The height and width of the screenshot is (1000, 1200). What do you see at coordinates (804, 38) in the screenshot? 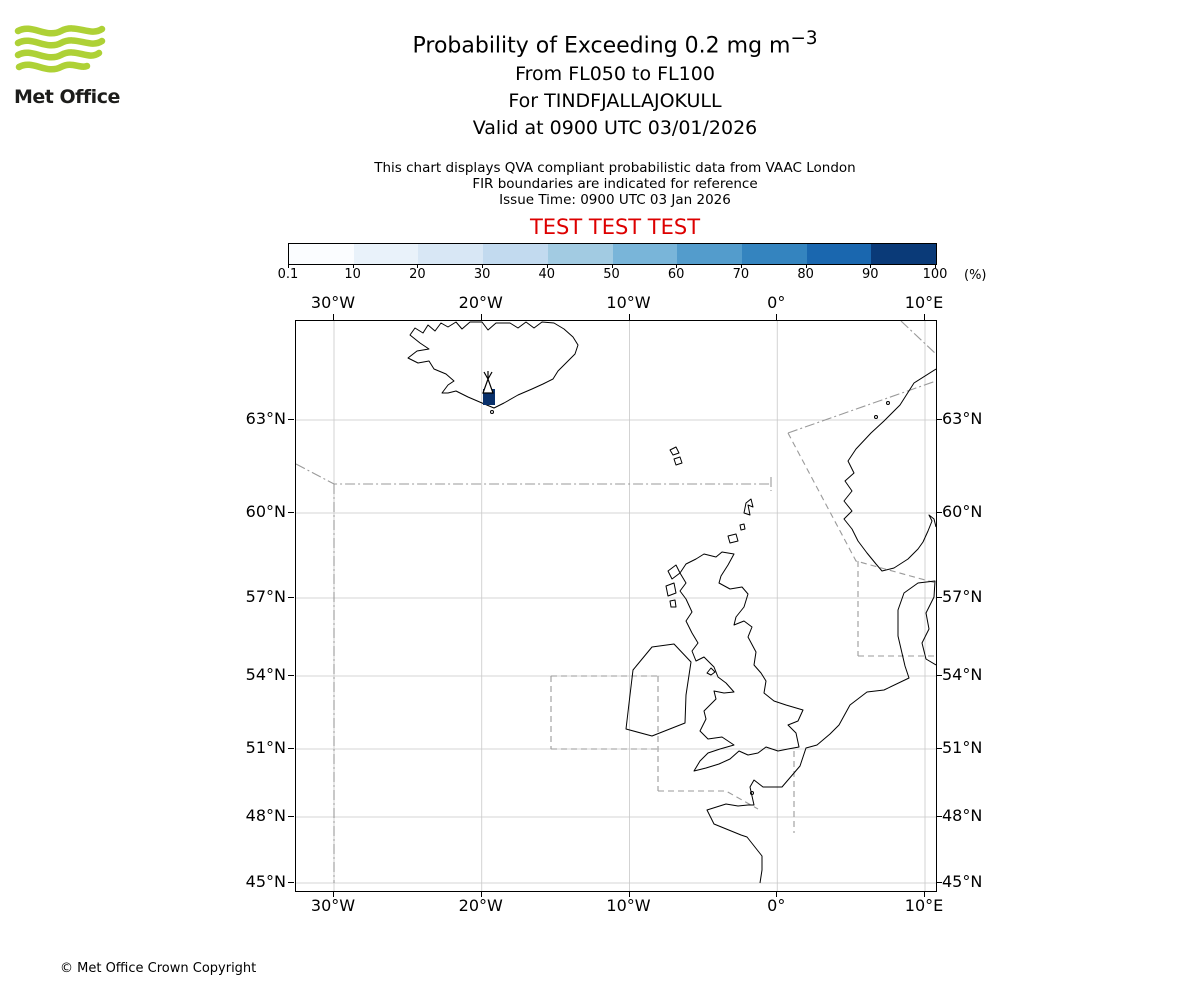
I see `title-exponent: −3` at bounding box center [804, 38].